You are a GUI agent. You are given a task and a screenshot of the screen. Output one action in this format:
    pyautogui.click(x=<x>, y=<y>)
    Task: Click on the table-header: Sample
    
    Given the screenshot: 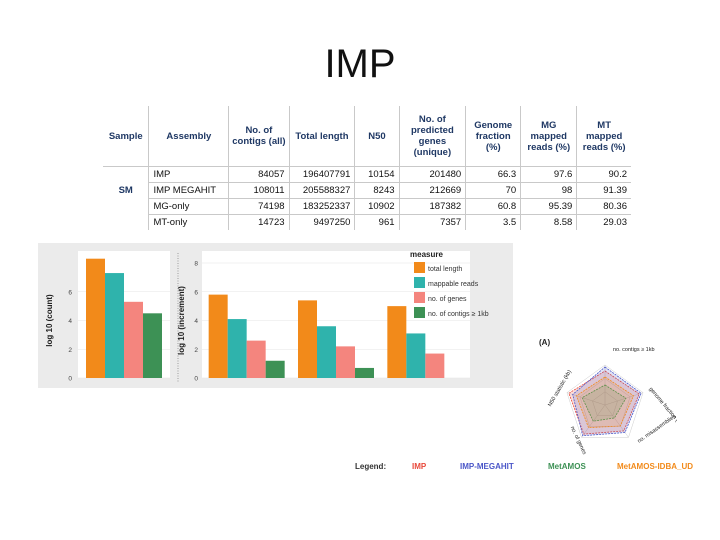 What is the action you would take?
    pyautogui.click(x=126, y=136)
    